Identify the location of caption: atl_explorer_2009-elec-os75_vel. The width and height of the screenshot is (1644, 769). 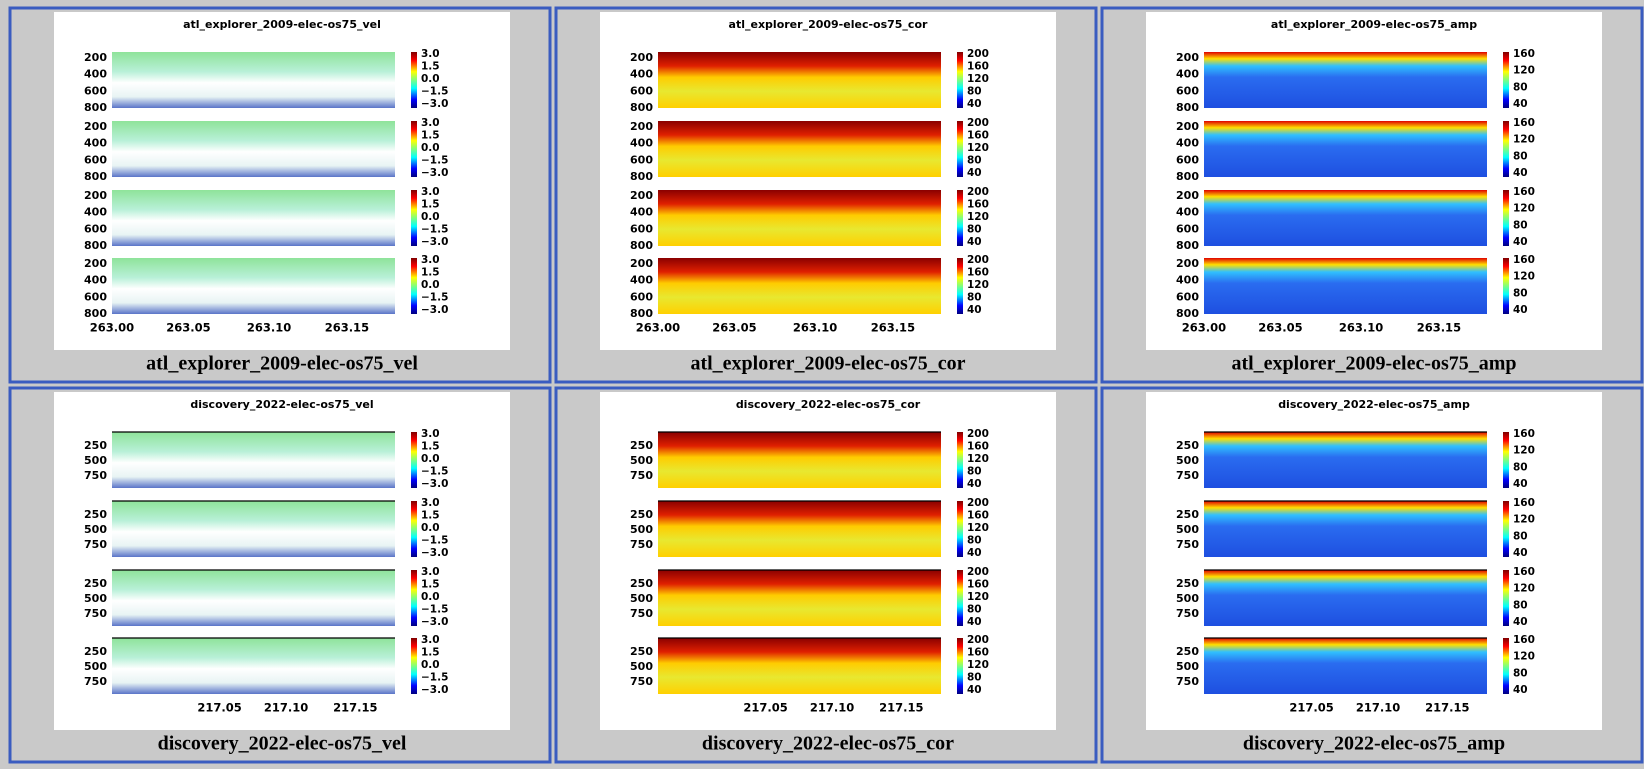
(282, 364).